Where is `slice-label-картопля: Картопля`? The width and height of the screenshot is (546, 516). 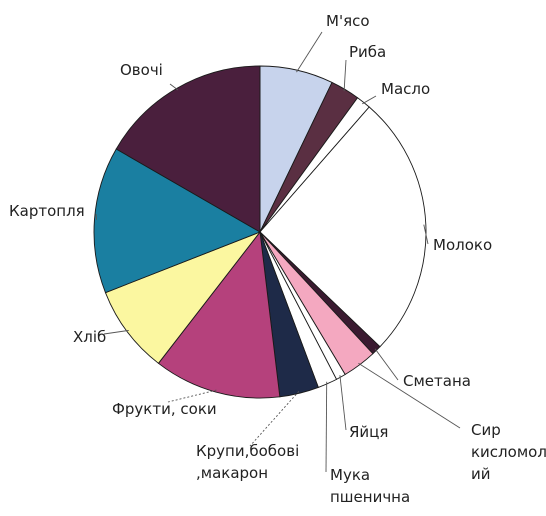 slice-label-картопля: Картопля is located at coordinates (47, 211).